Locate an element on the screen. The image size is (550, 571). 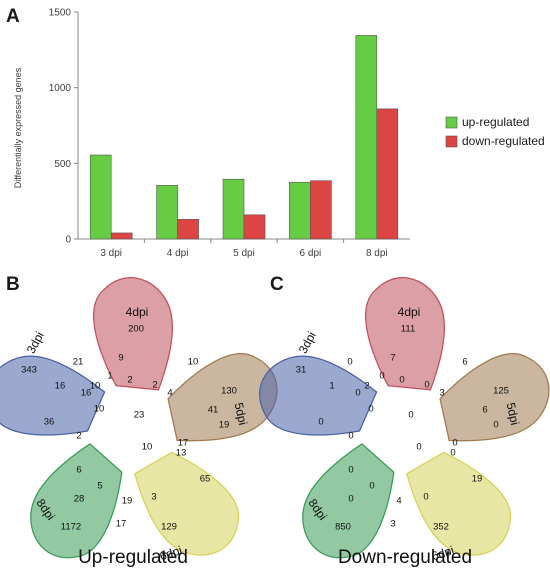
venn-region-count: 352 is located at coordinates (441, 527).